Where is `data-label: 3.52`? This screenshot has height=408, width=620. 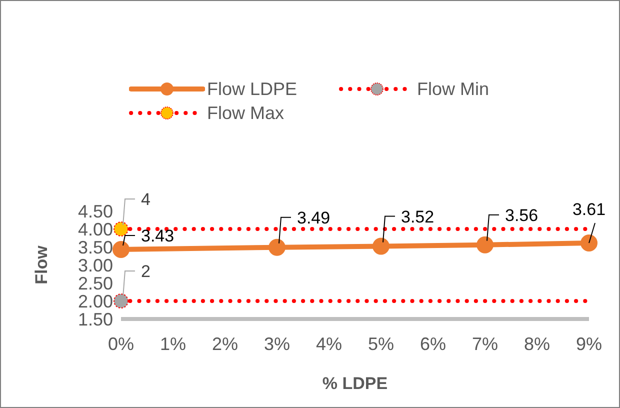 data-label: 3.52 is located at coordinates (417, 216).